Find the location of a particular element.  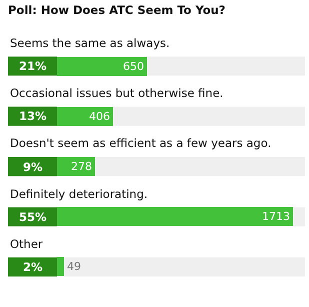

y-tick-label: Doesn't seem as efficient as a few years ago. is located at coordinates (141, 143).